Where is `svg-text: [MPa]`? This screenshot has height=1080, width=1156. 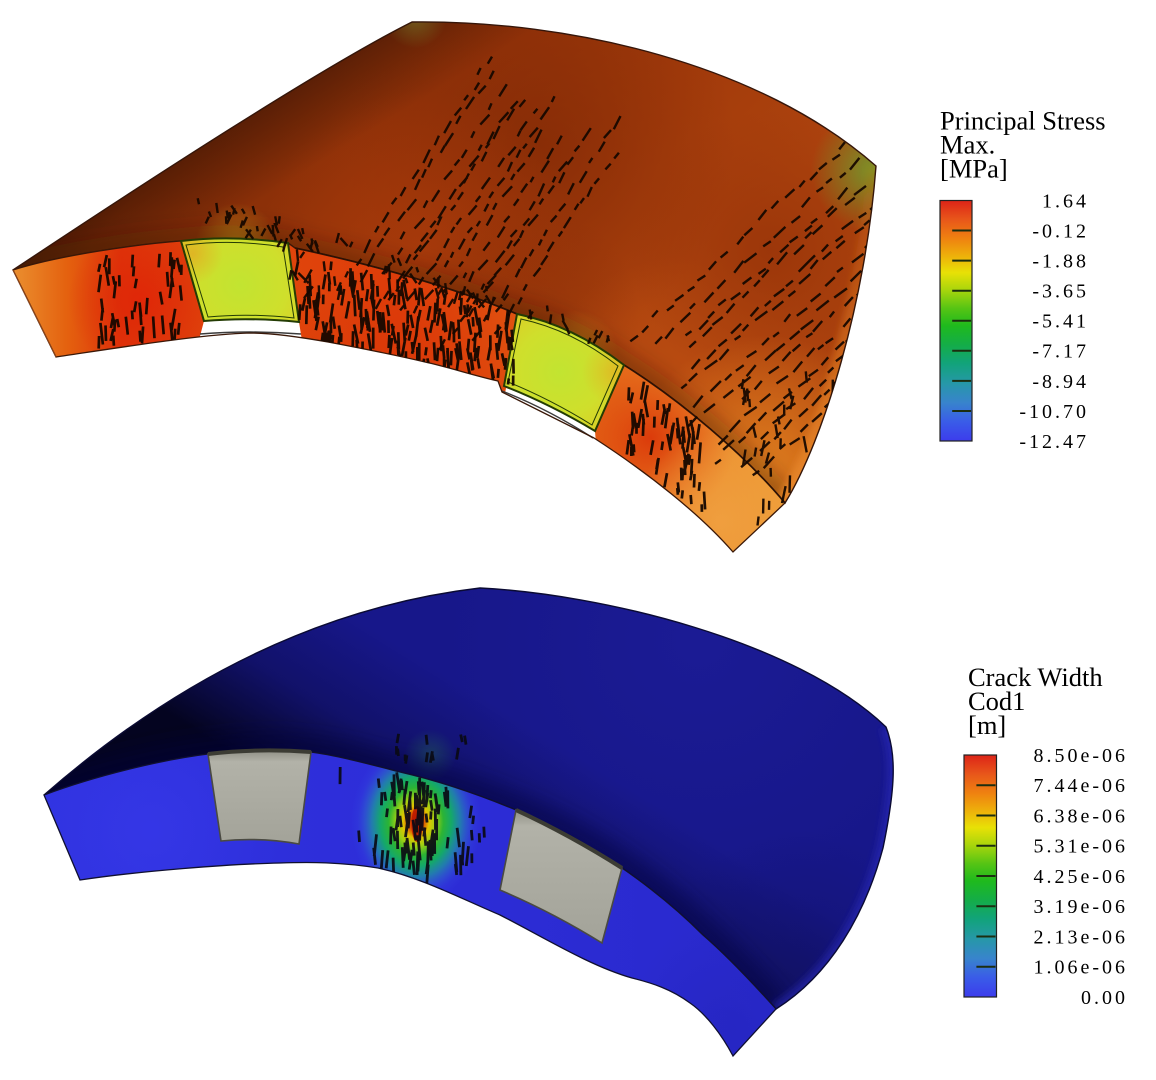 svg-text: [MPa] is located at coordinates (974, 169).